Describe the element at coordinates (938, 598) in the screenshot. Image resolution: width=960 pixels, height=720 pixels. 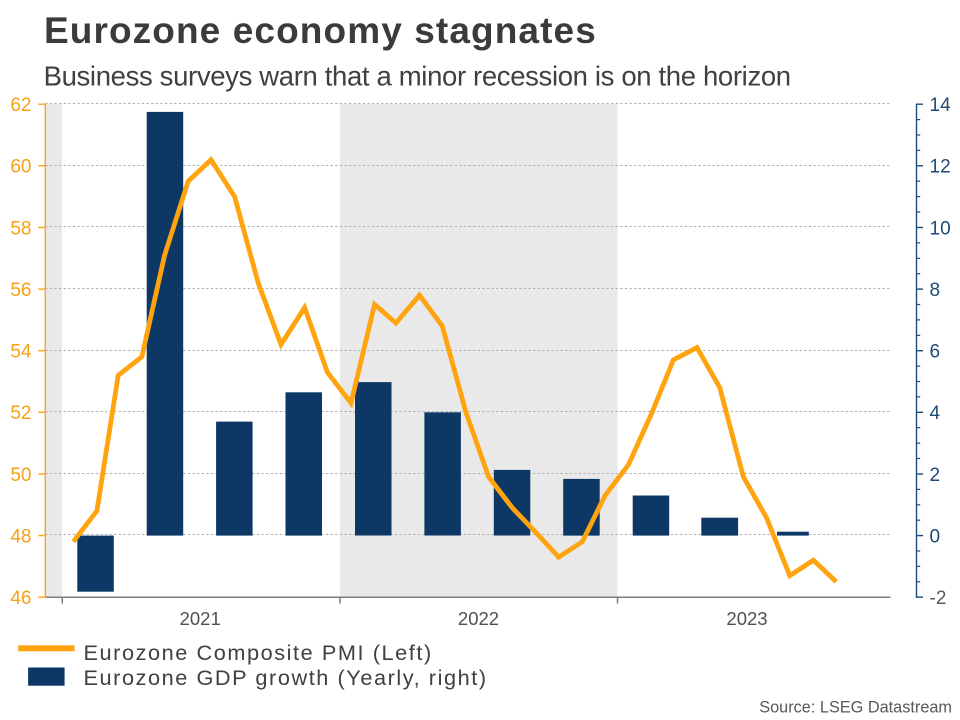
I see `svg-text: -2` at that location.